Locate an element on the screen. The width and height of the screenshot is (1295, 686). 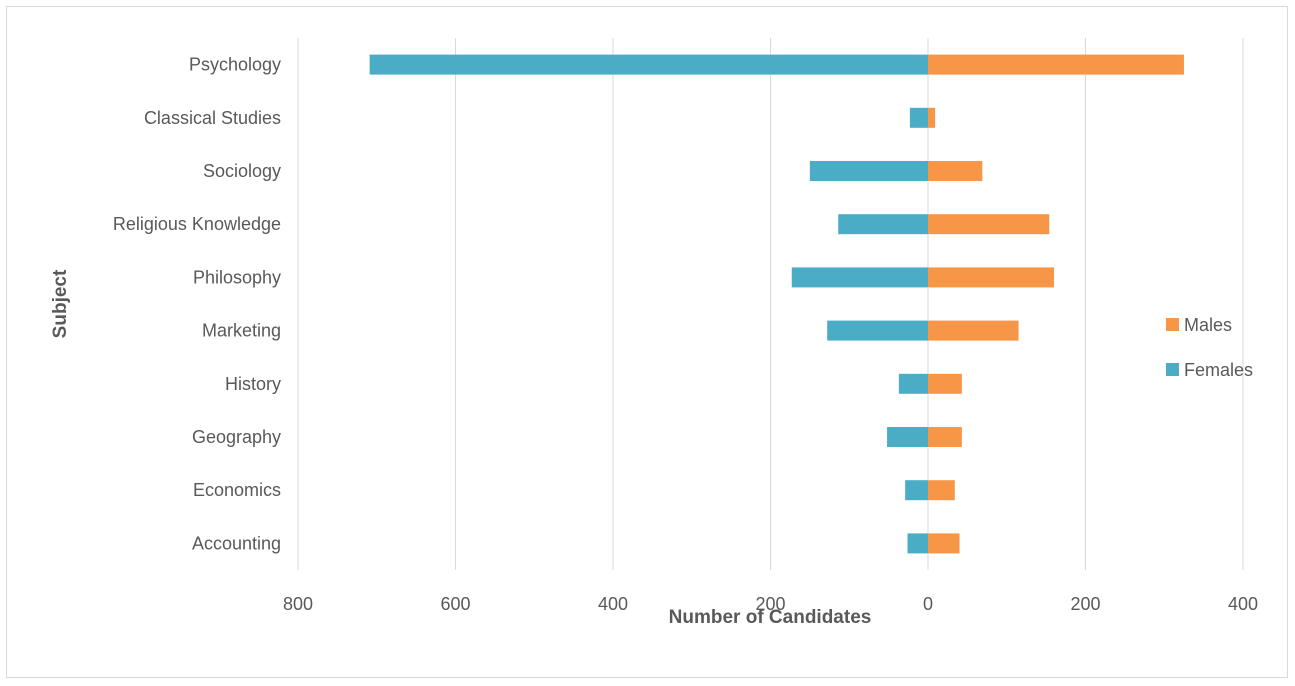
category-label: History is located at coordinates (253, 384).